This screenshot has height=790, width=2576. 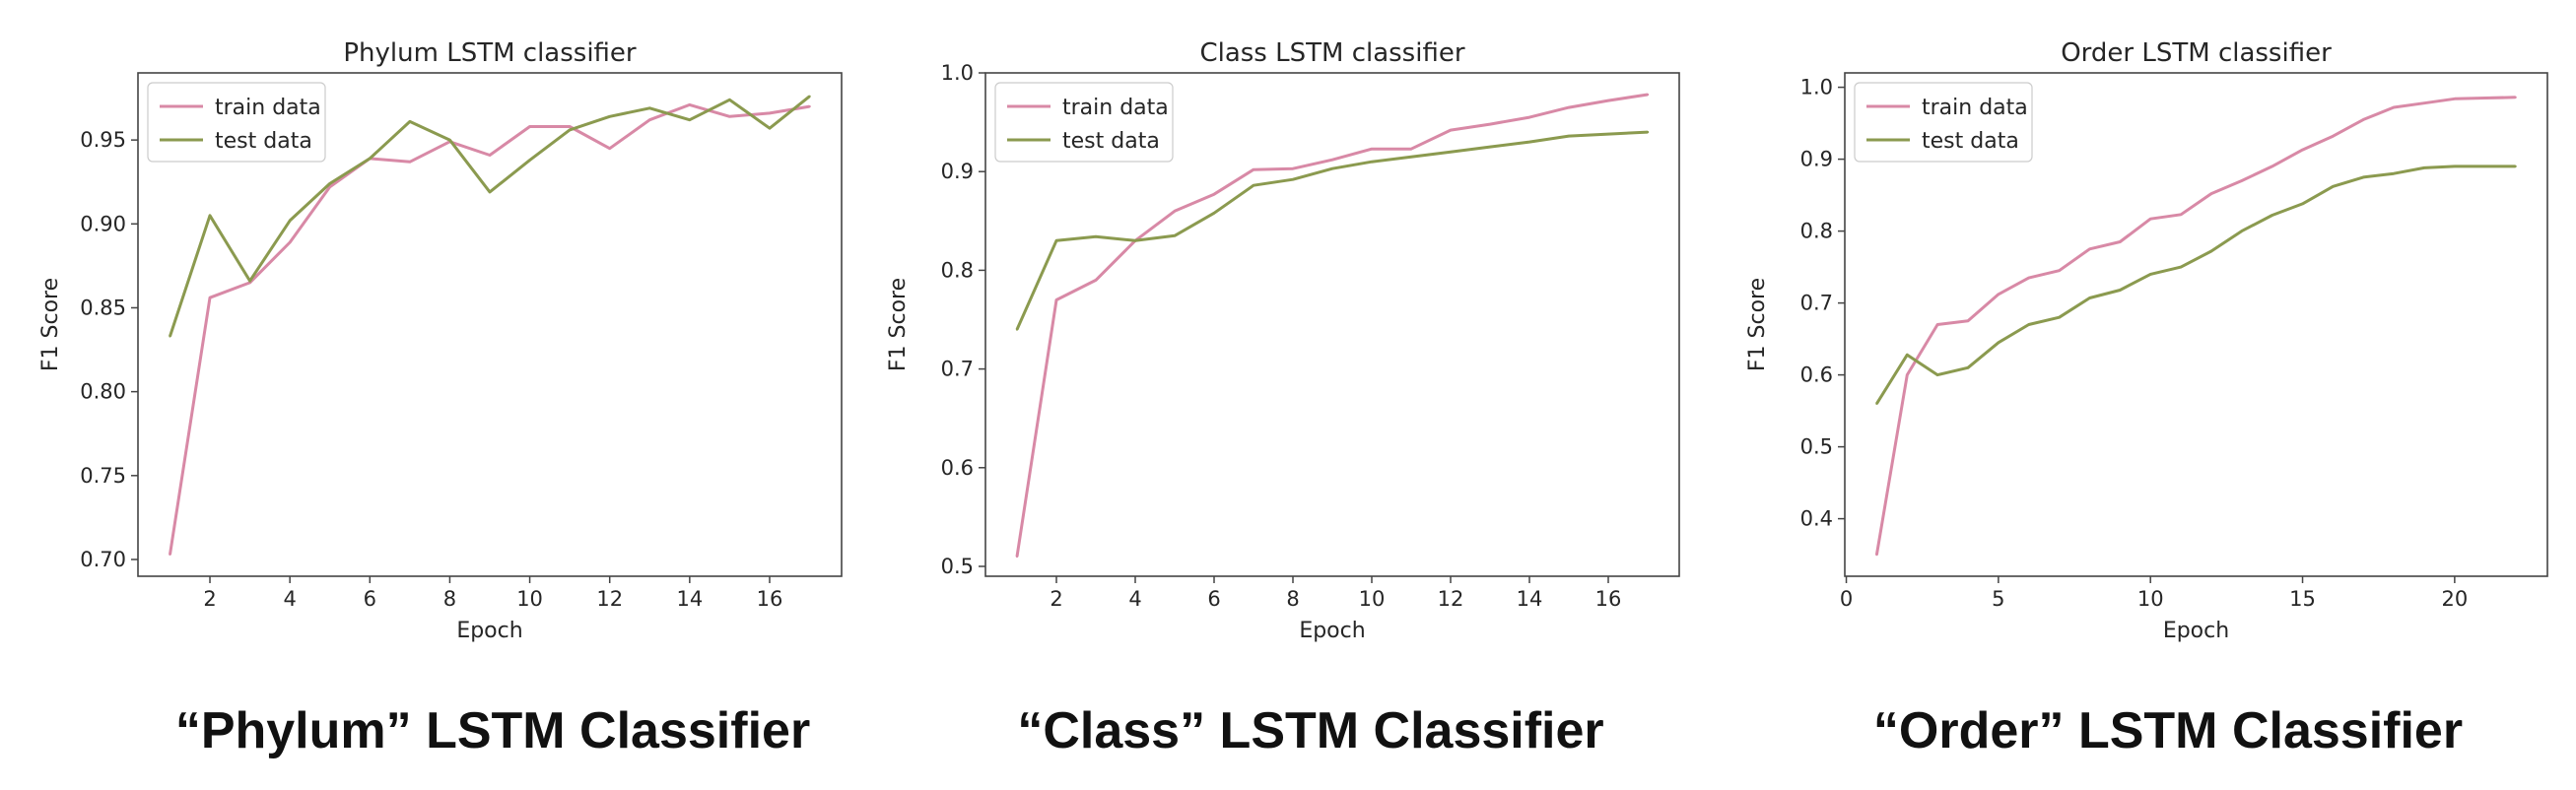 What do you see at coordinates (1817, 232) in the screenshot?
I see `order-y-tick-label: 0.8` at bounding box center [1817, 232].